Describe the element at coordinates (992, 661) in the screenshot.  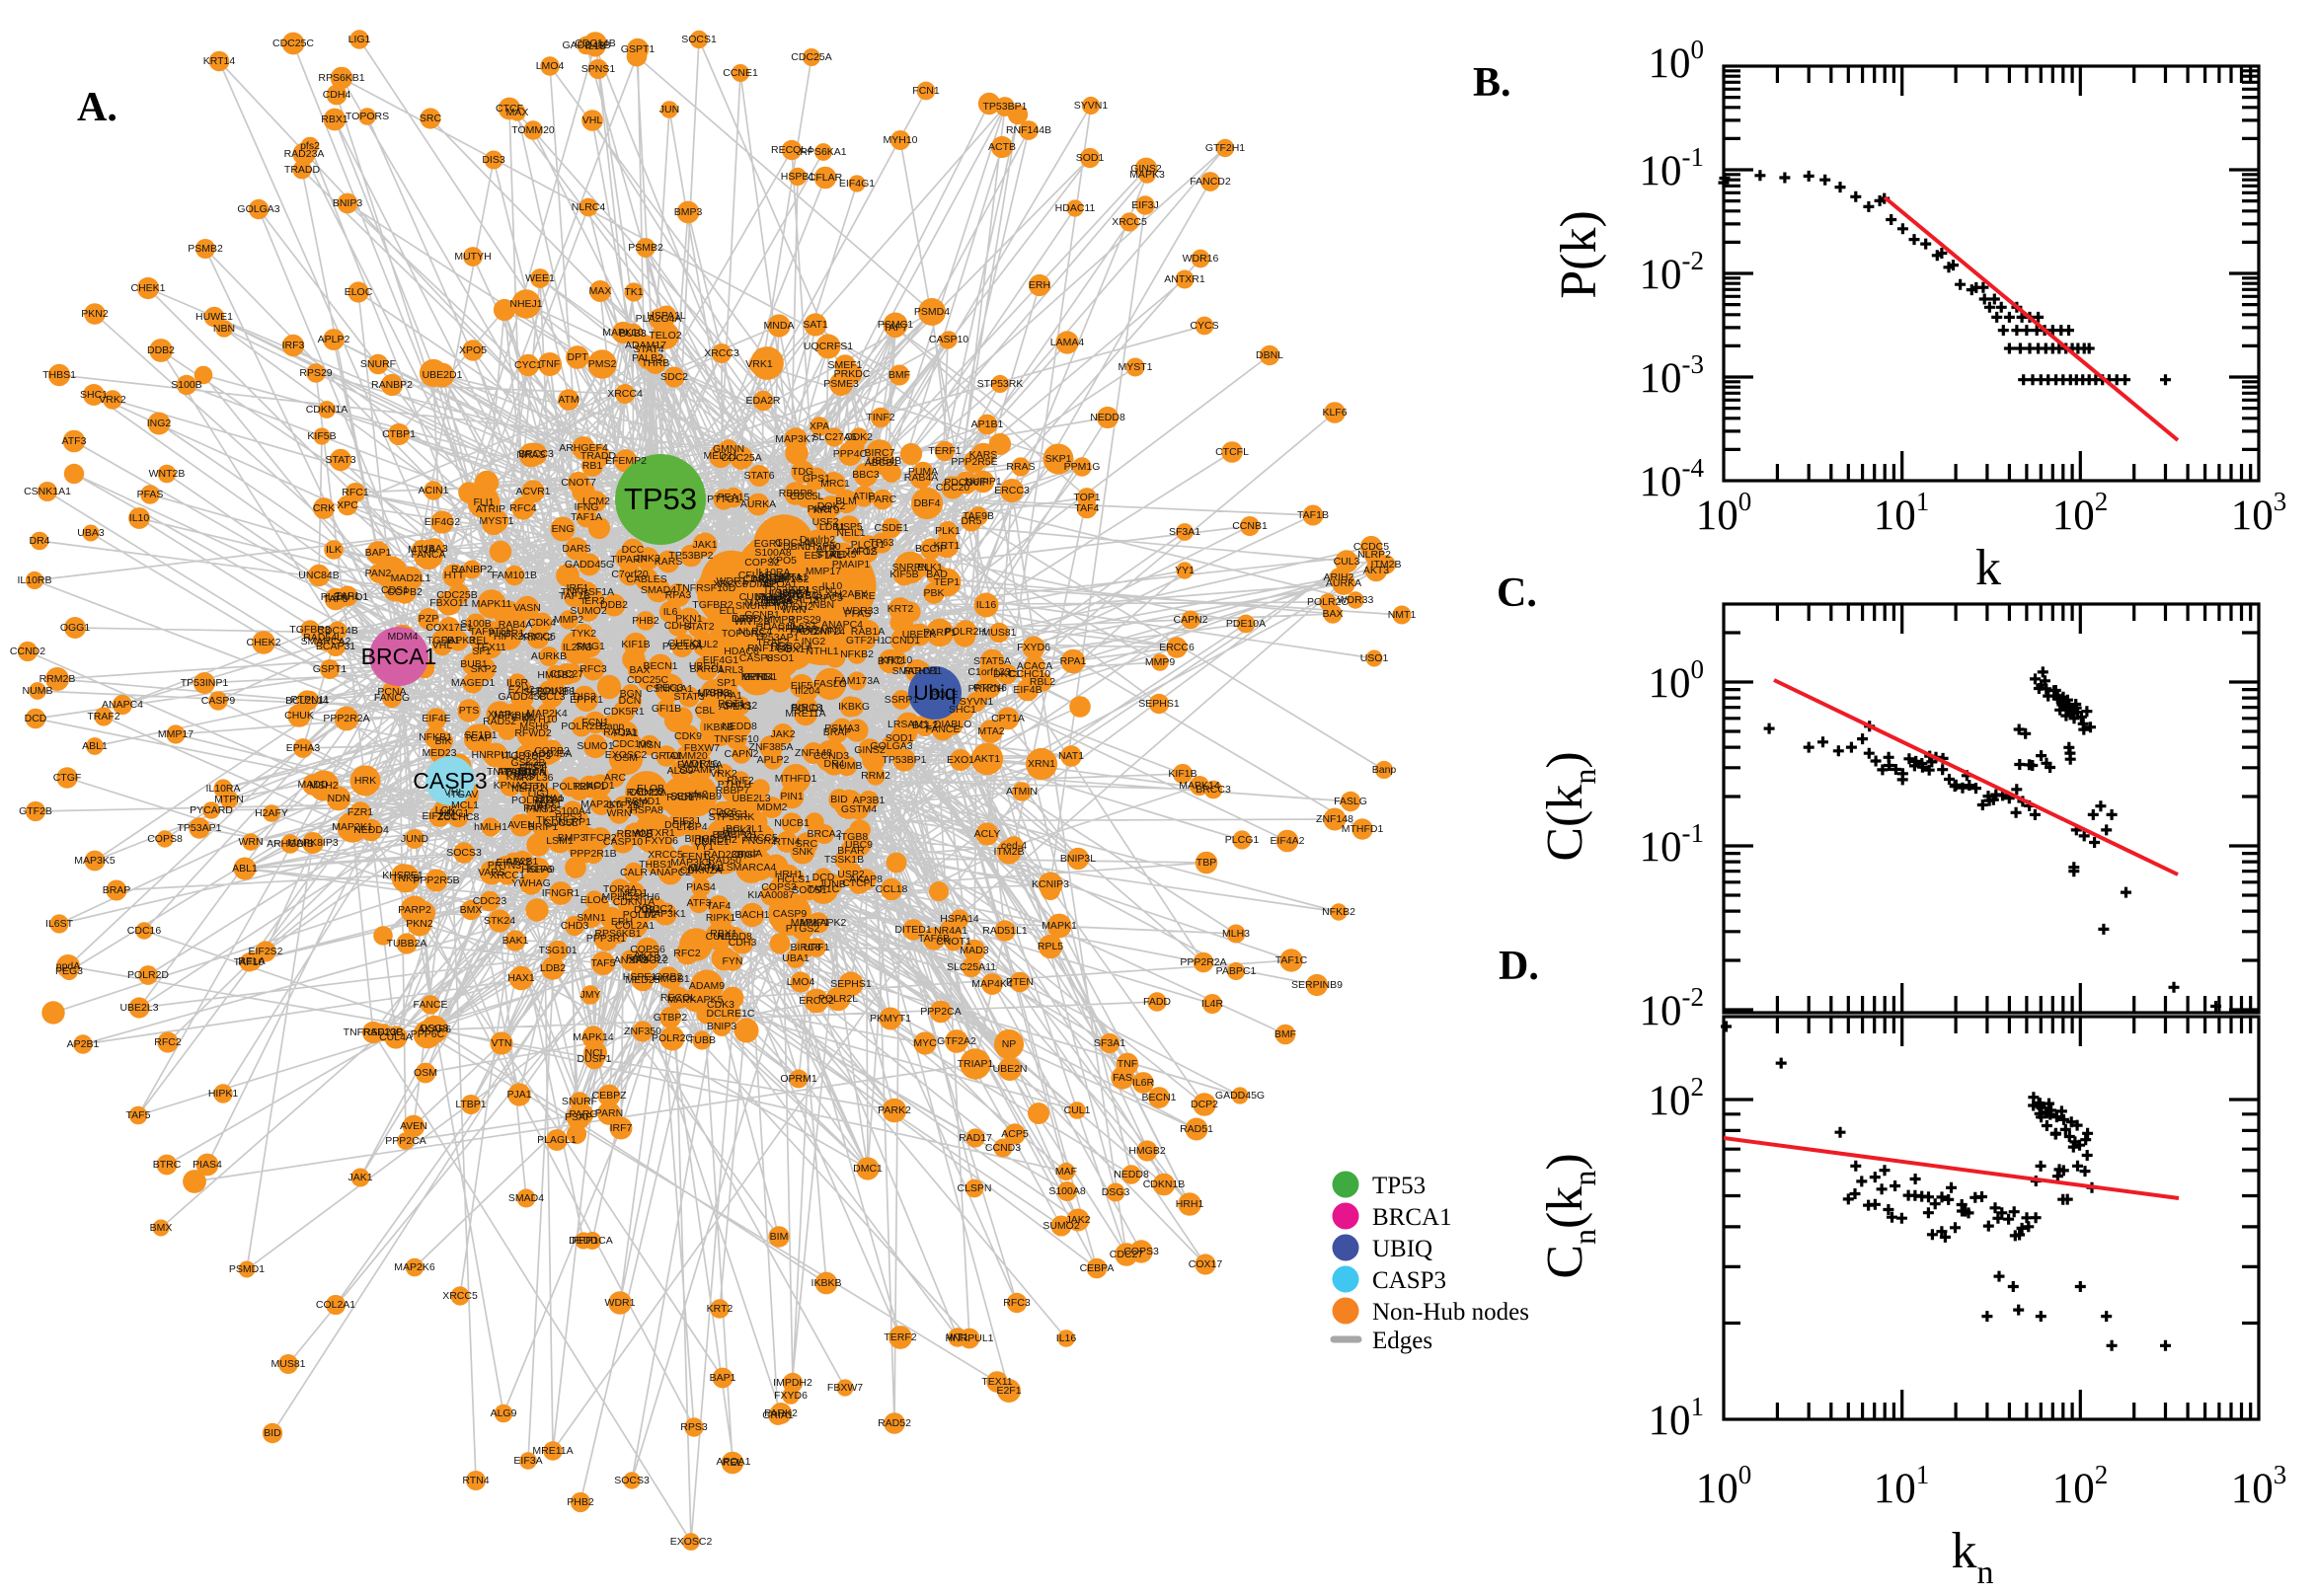
I see `svg-text: STAT5A` at that location.